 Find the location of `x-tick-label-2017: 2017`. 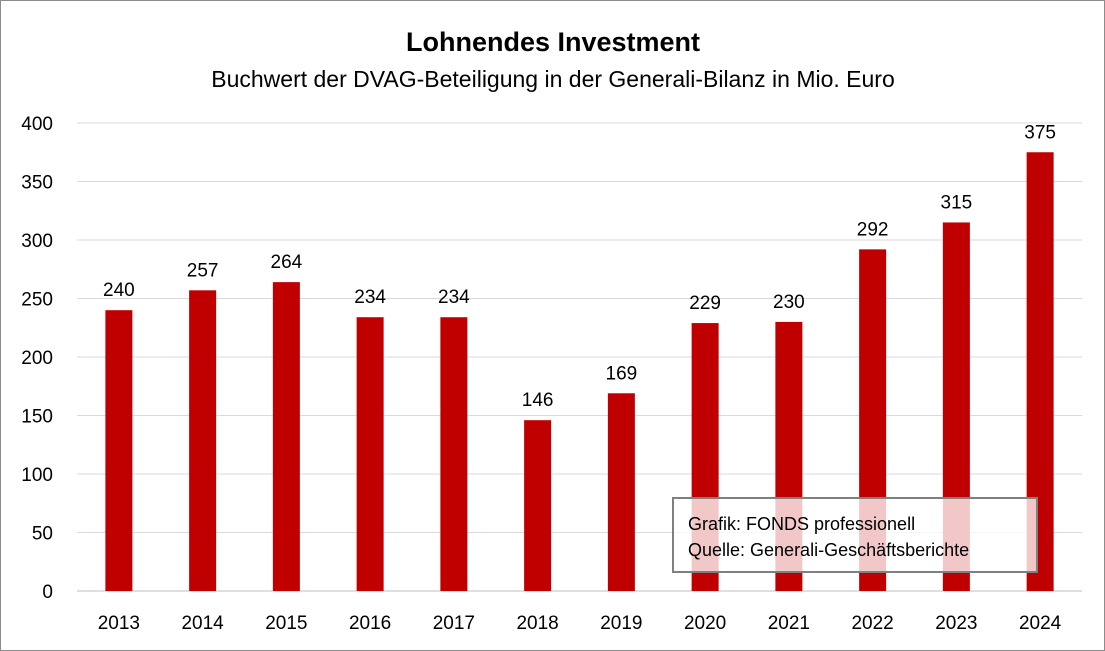

x-tick-label-2017: 2017 is located at coordinates (454, 623).